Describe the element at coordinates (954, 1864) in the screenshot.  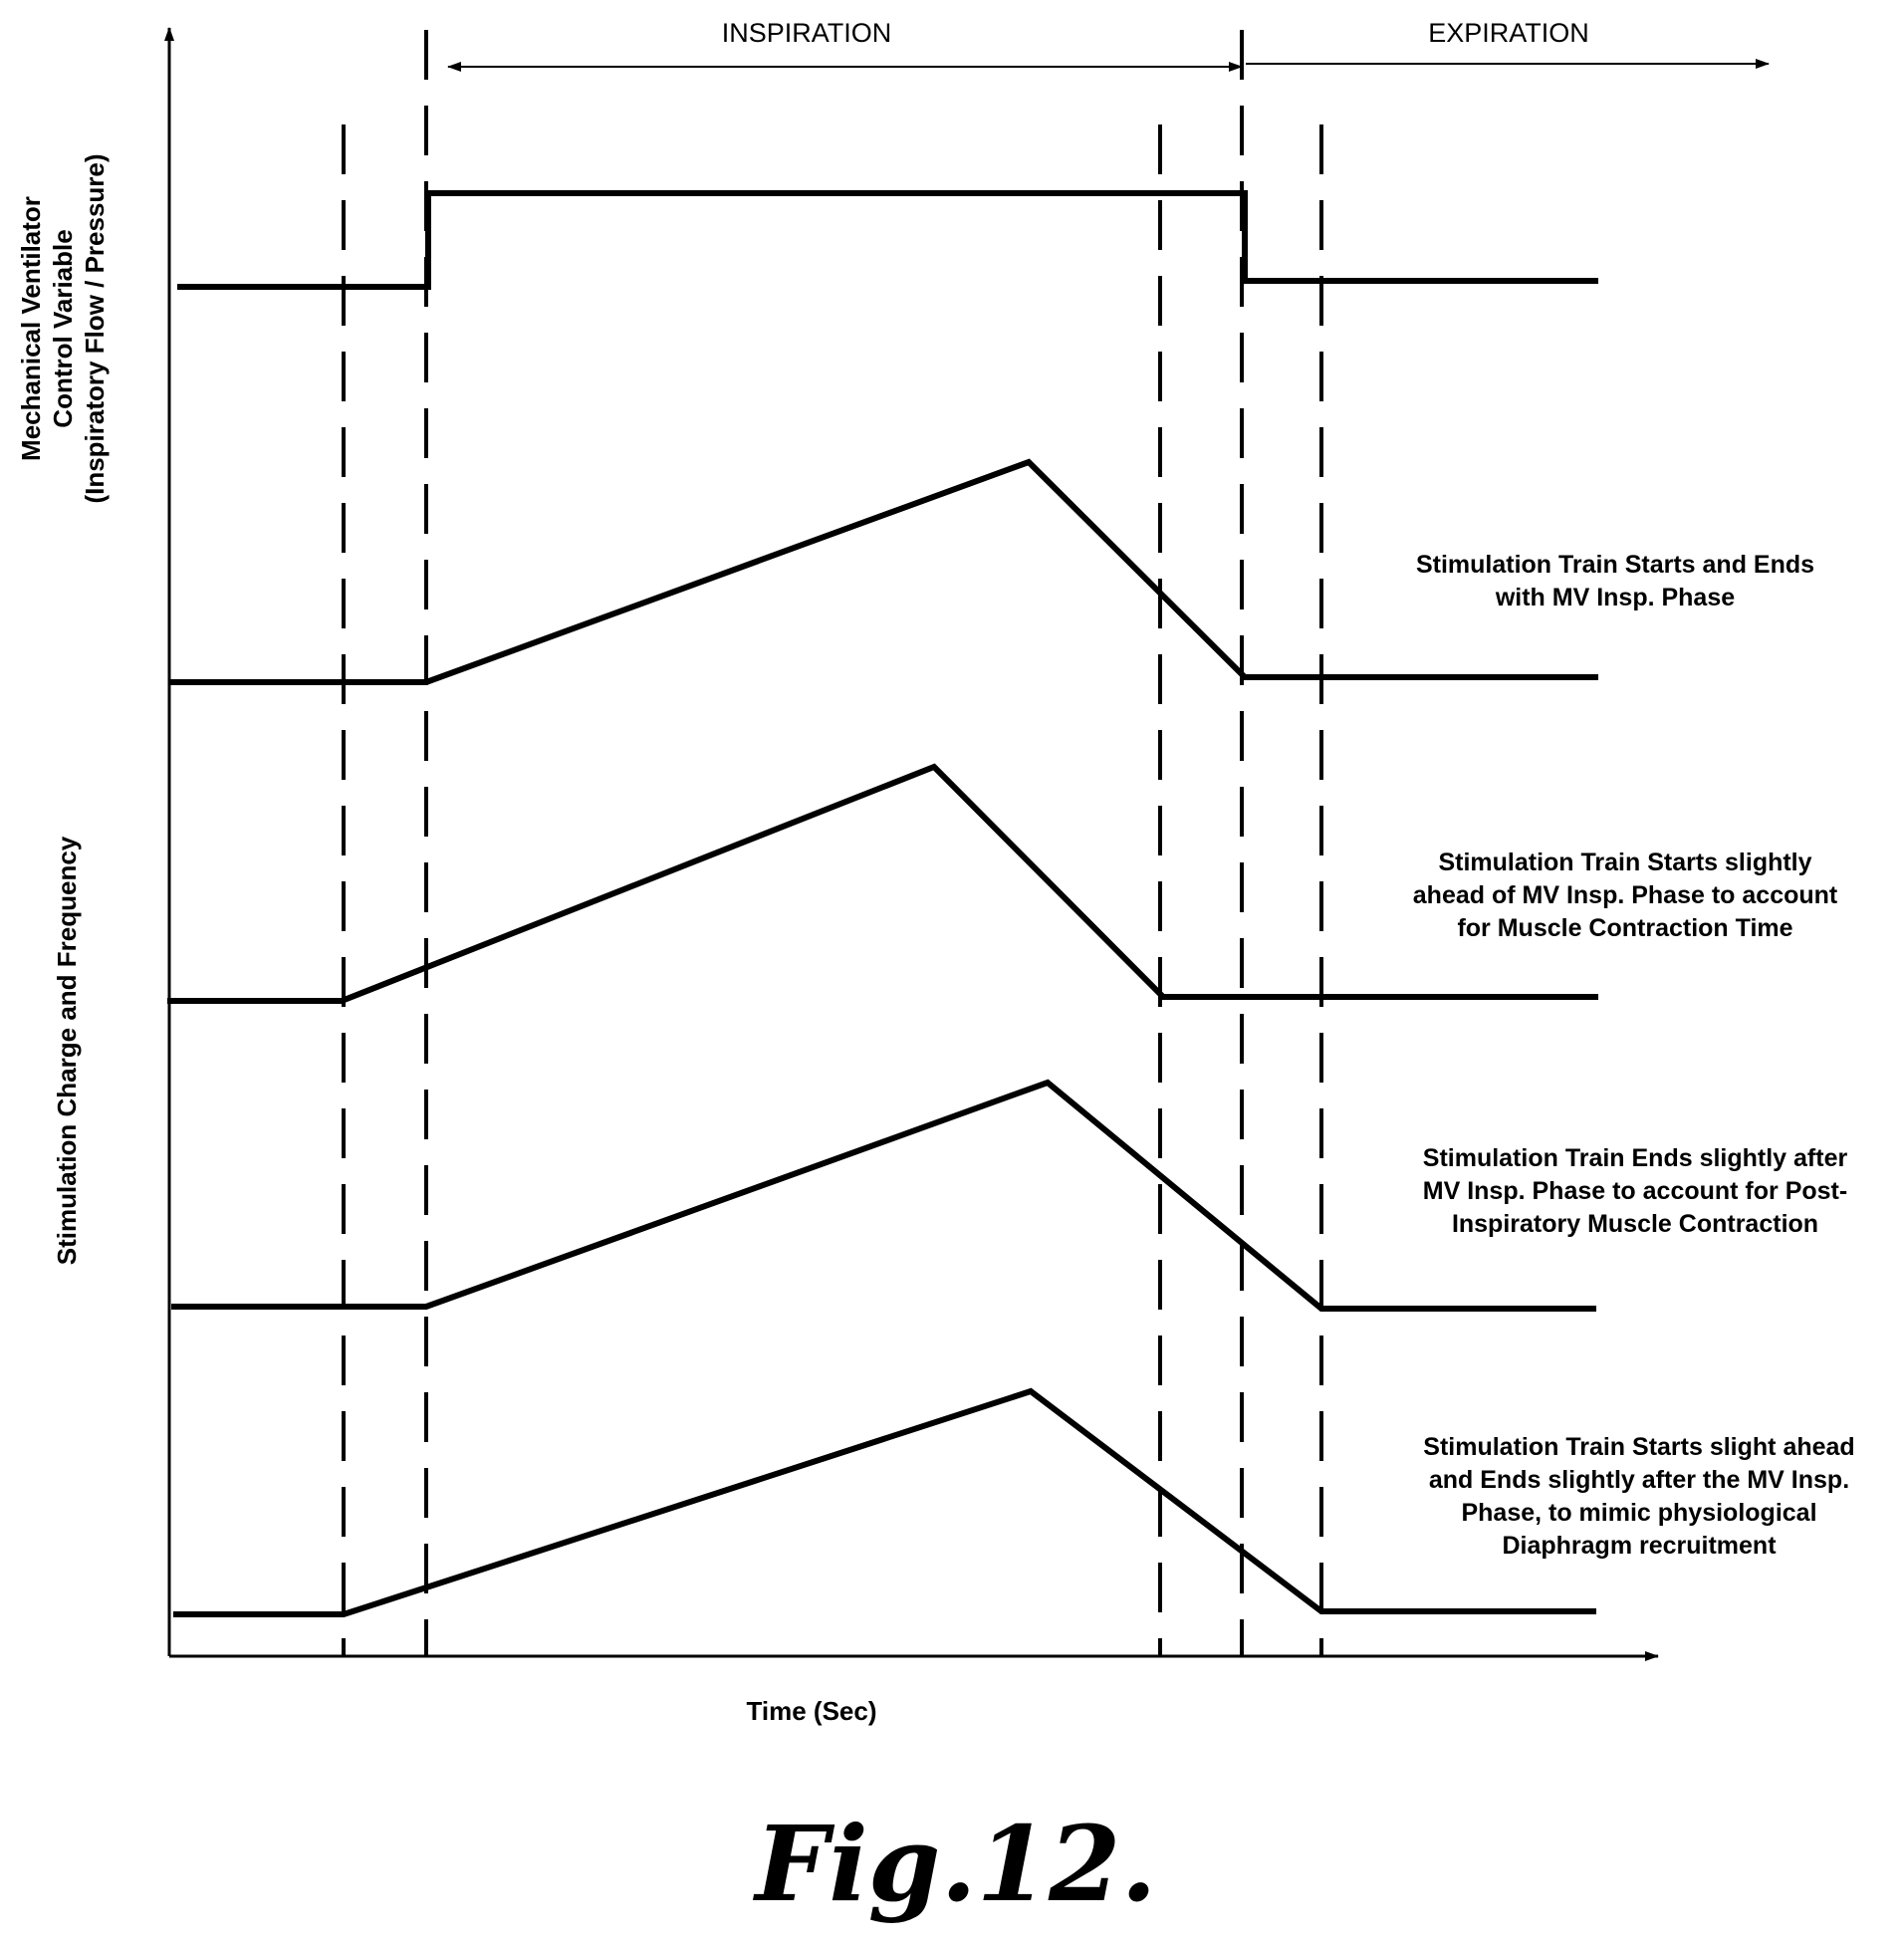
I see `figure-label: Fig.12.` at that location.